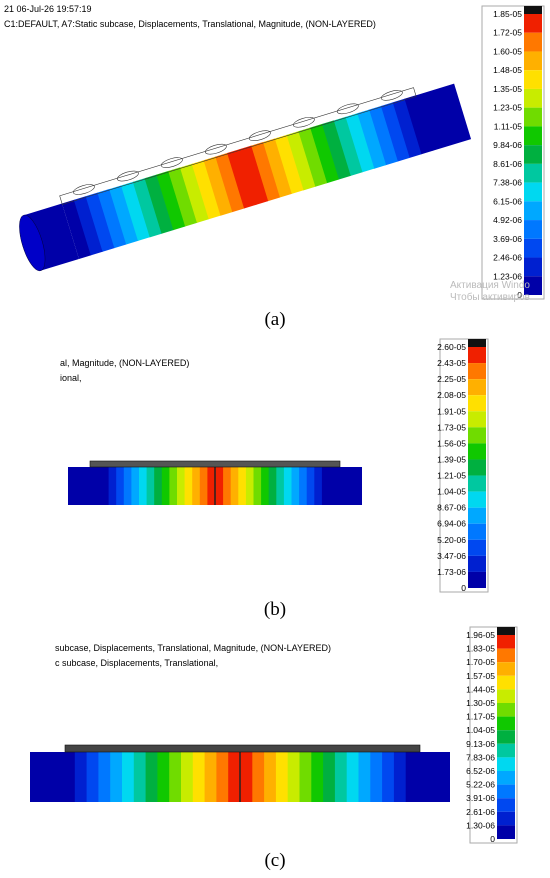 This screenshot has height=878, width=550. Describe the element at coordinates (451, 459) in the screenshot. I see `legend-label: 1.39-05` at that location.